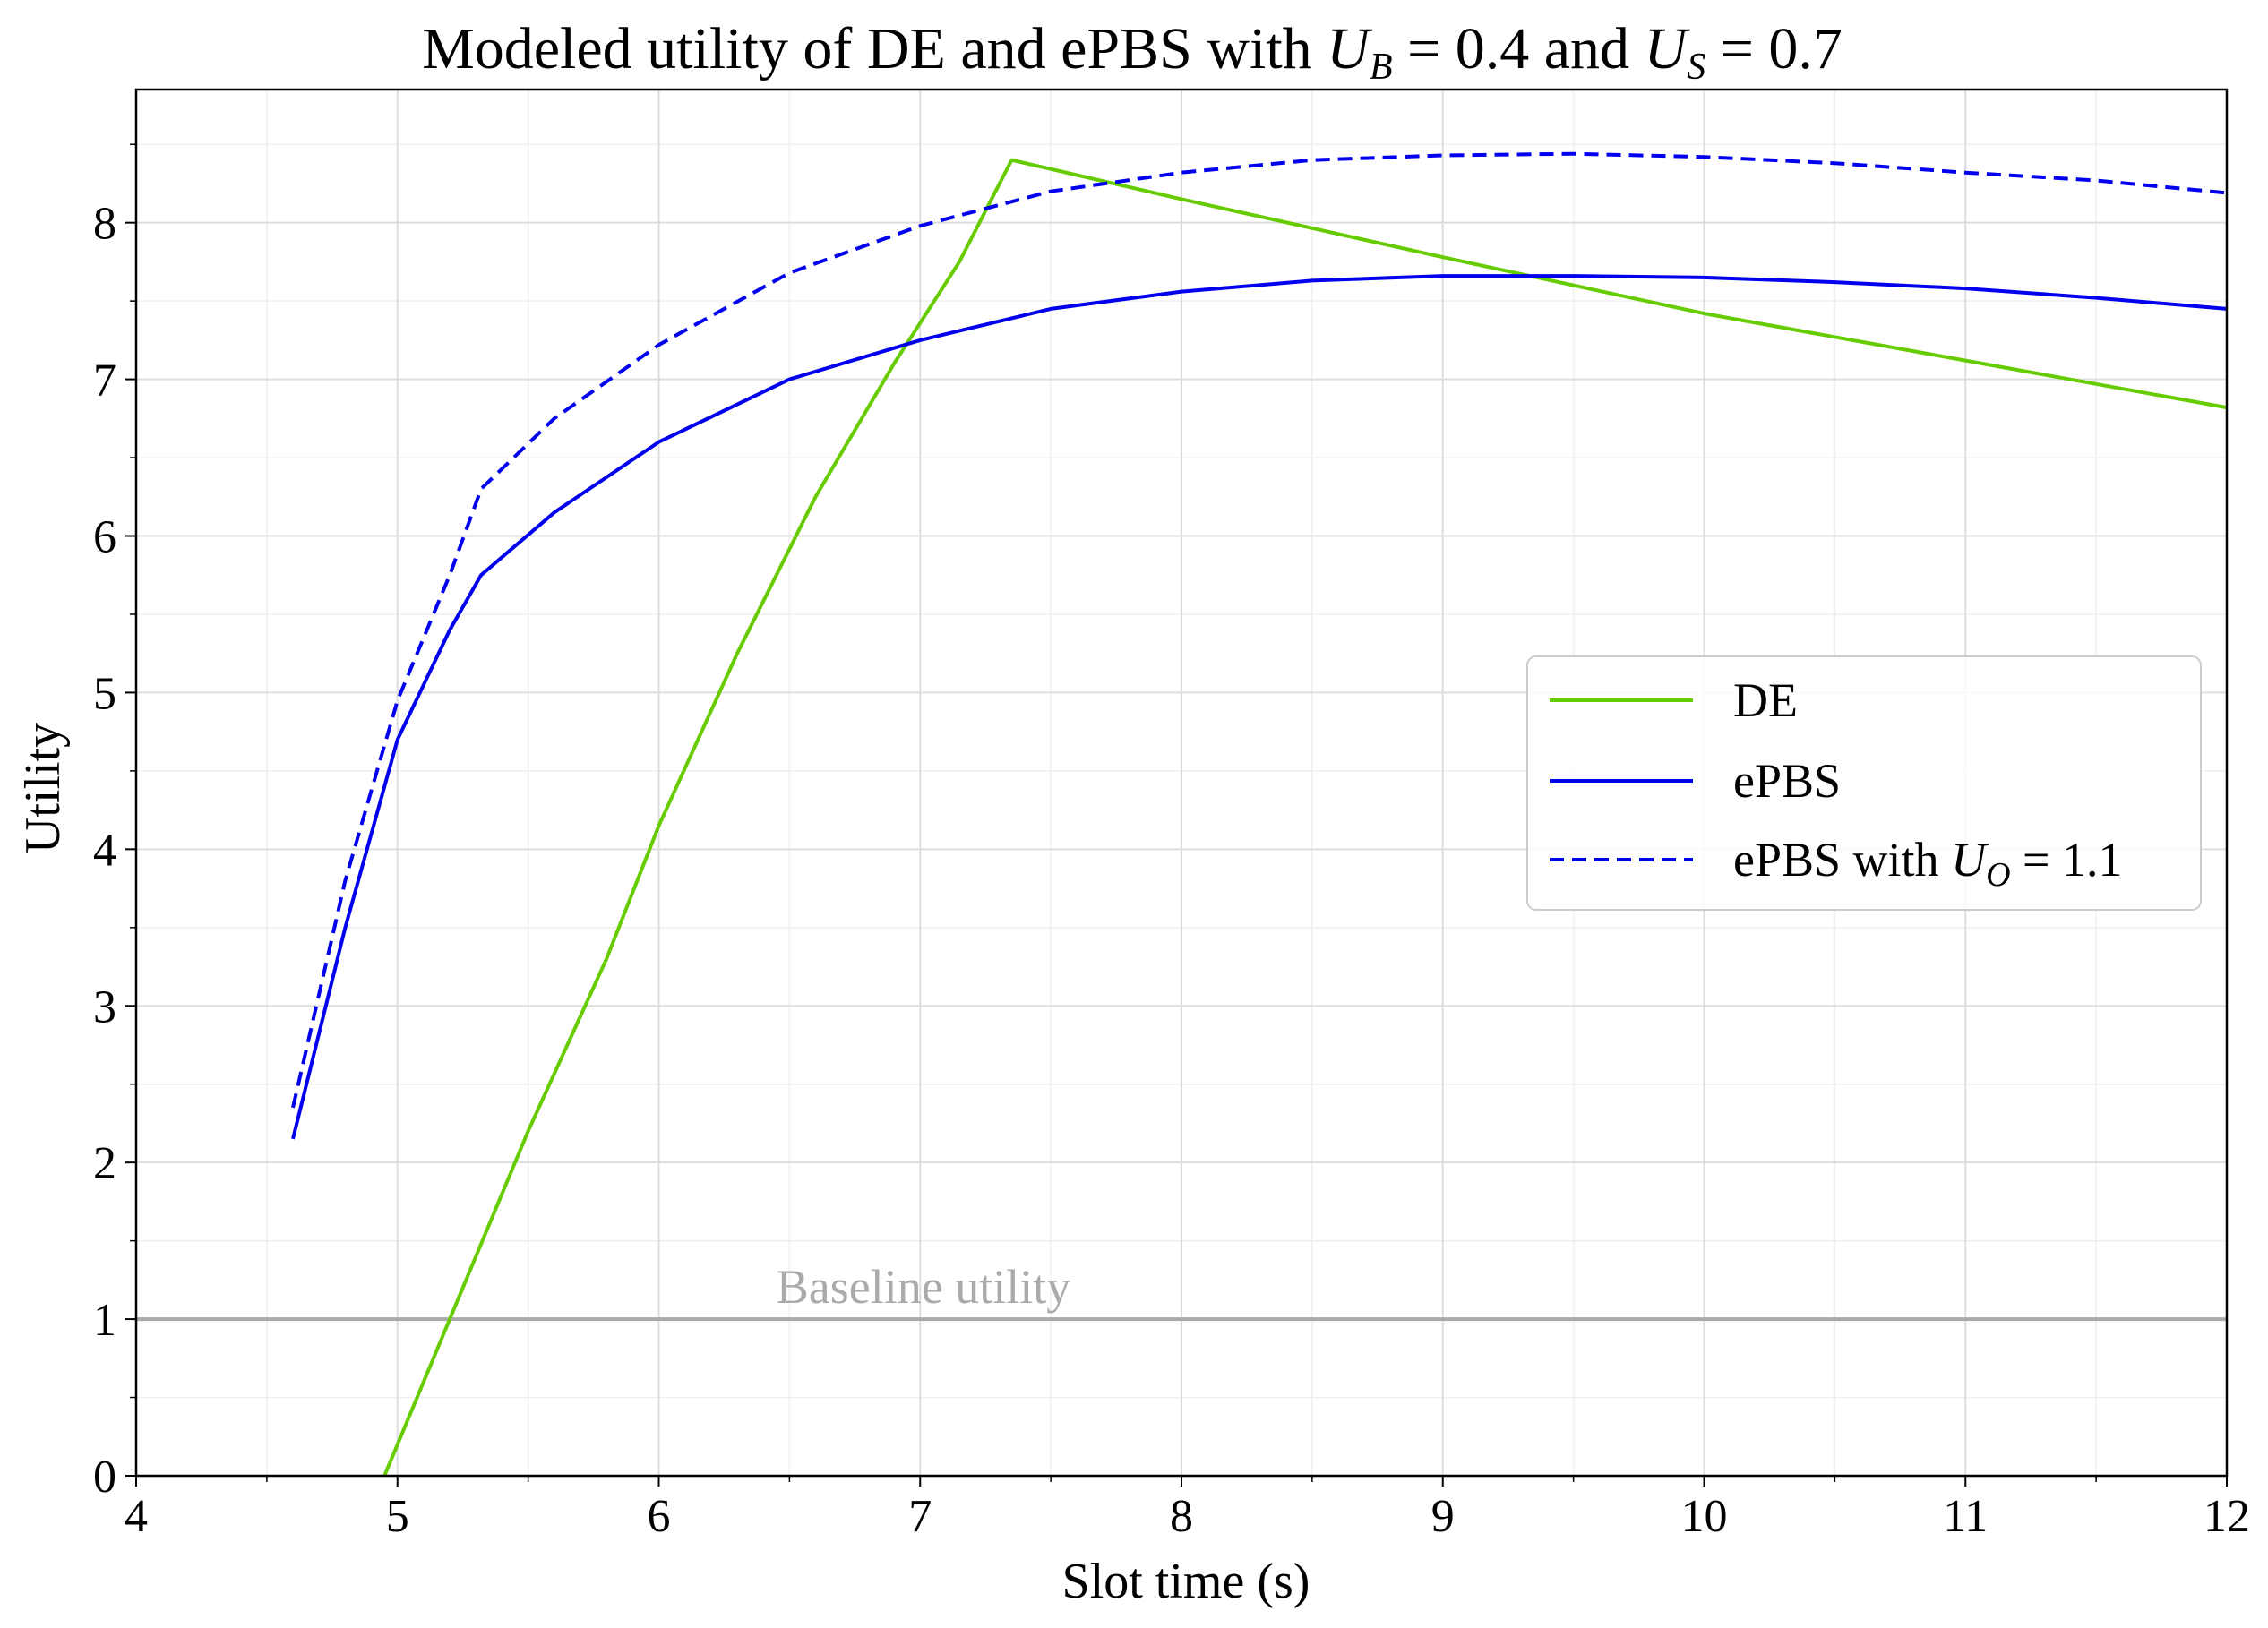  What do you see at coordinates (924, 1287) in the screenshot?
I see `baseline-label: Baseline utility` at bounding box center [924, 1287].